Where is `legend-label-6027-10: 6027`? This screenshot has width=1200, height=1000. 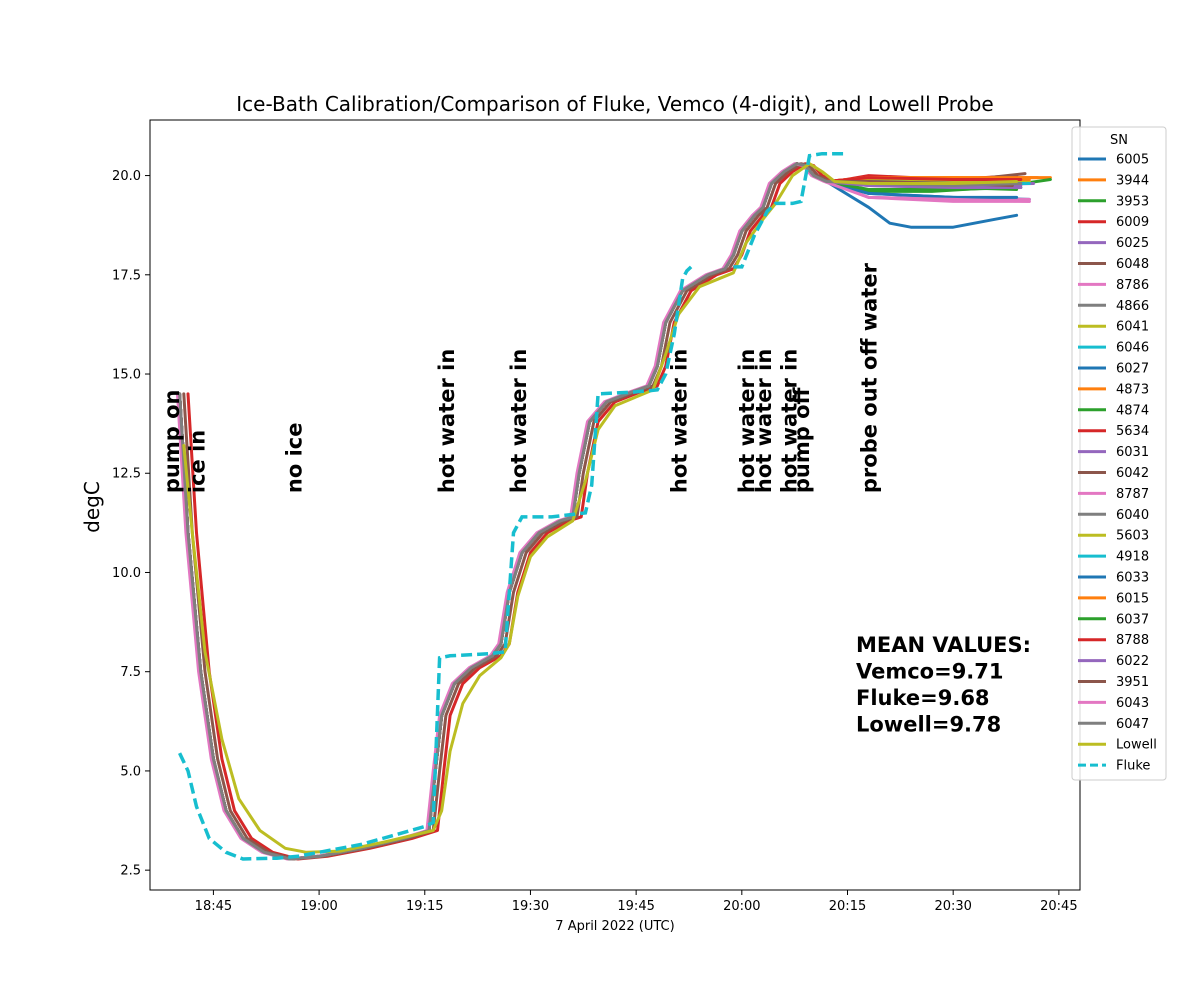 legend-label-6027-10: 6027 is located at coordinates (1132, 369).